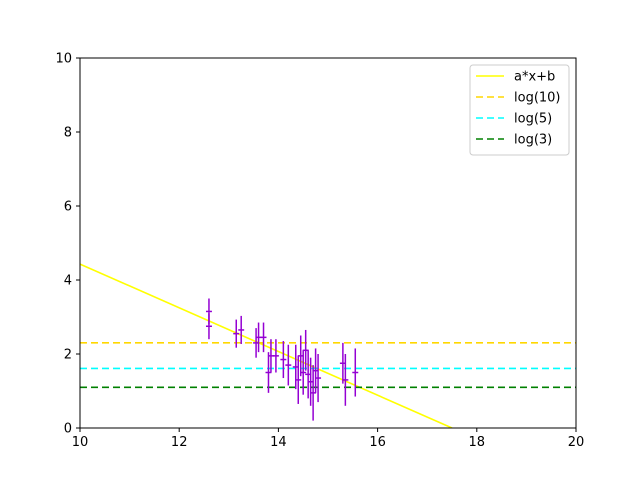  What do you see at coordinates (68, 355) in the screenshot?
I see `y-tick-label: 2` at bounding box center [68, 355].